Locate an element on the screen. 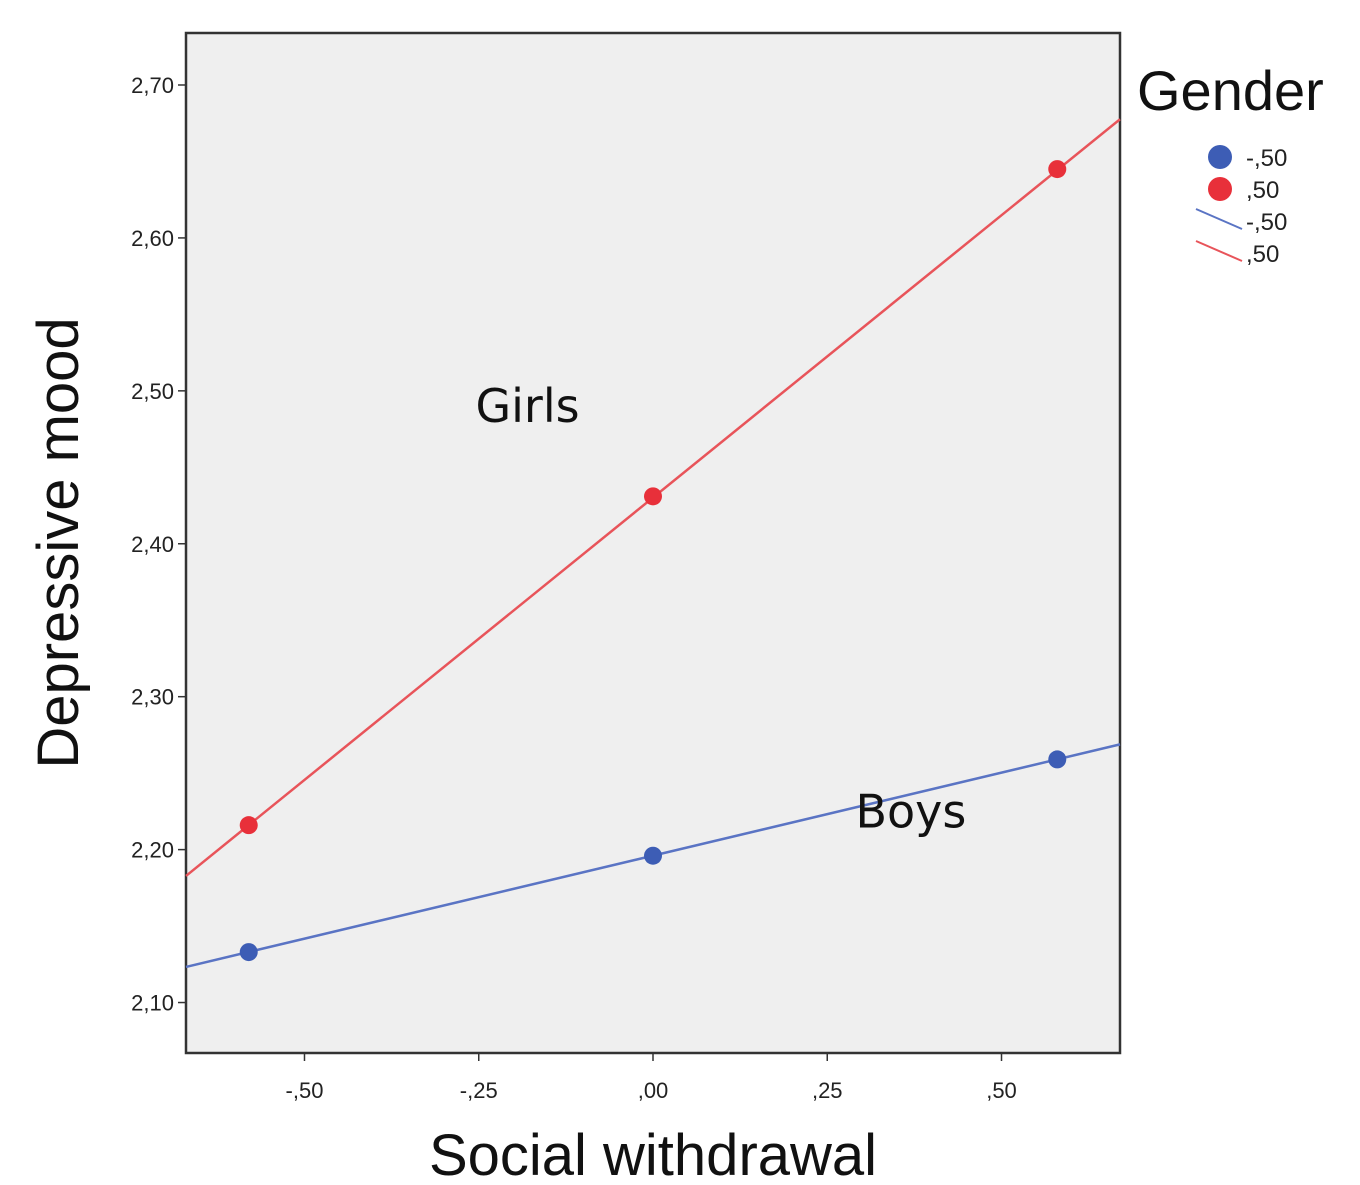 The image size is (1360, 1185). y-axis: 2,10 2,20 2,30 2,40 2,50 2,60 2,70 is located at coordinates (158, 544).